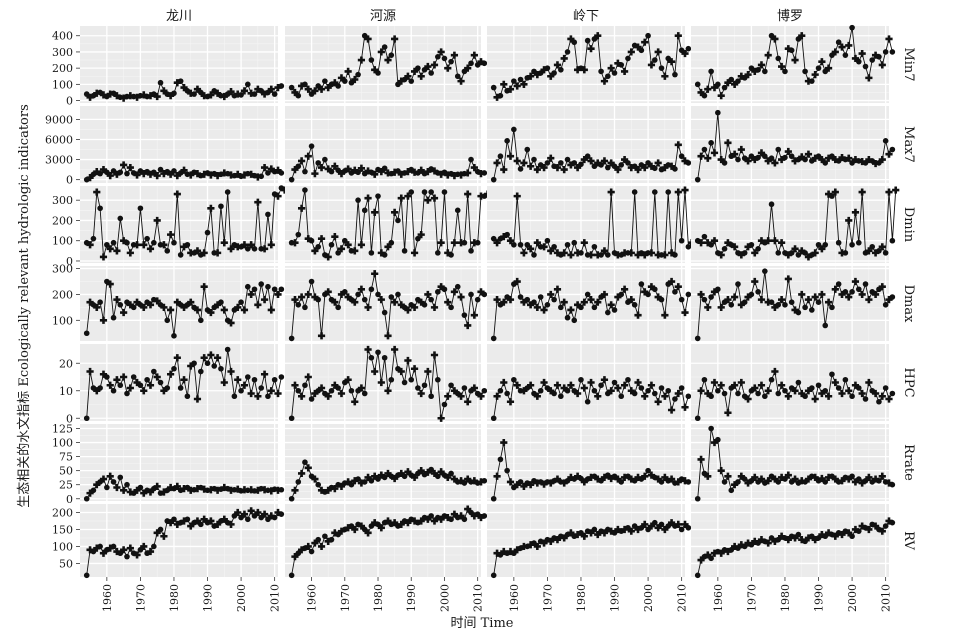 This screenshot has height=640, width=955. Describe the element at coordinates (378, 598) in the screenshot. I see `x-tick-label: 1980` at that location.